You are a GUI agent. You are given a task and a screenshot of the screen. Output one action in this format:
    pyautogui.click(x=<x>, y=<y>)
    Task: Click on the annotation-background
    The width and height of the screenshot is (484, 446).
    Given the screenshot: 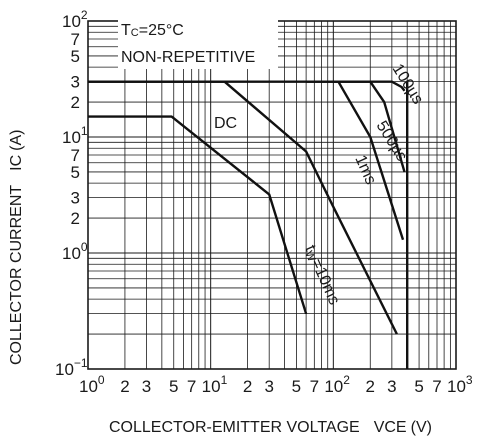 What is the action you would take?
    pyautogui.click(x=198, y=43)
    